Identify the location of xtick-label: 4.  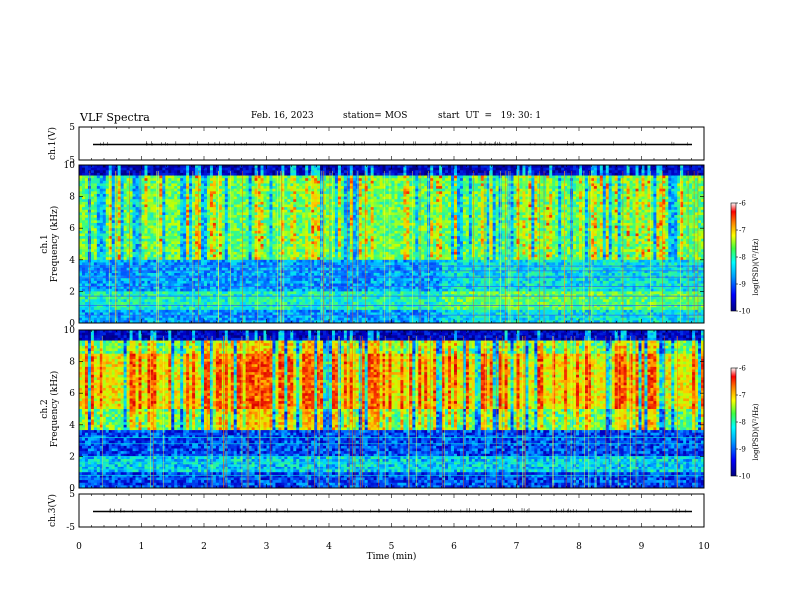
(329, 547).